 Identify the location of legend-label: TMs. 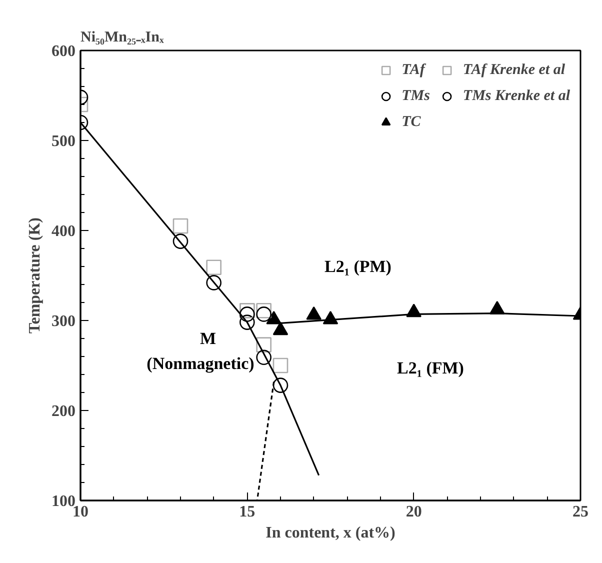
(416, 96).